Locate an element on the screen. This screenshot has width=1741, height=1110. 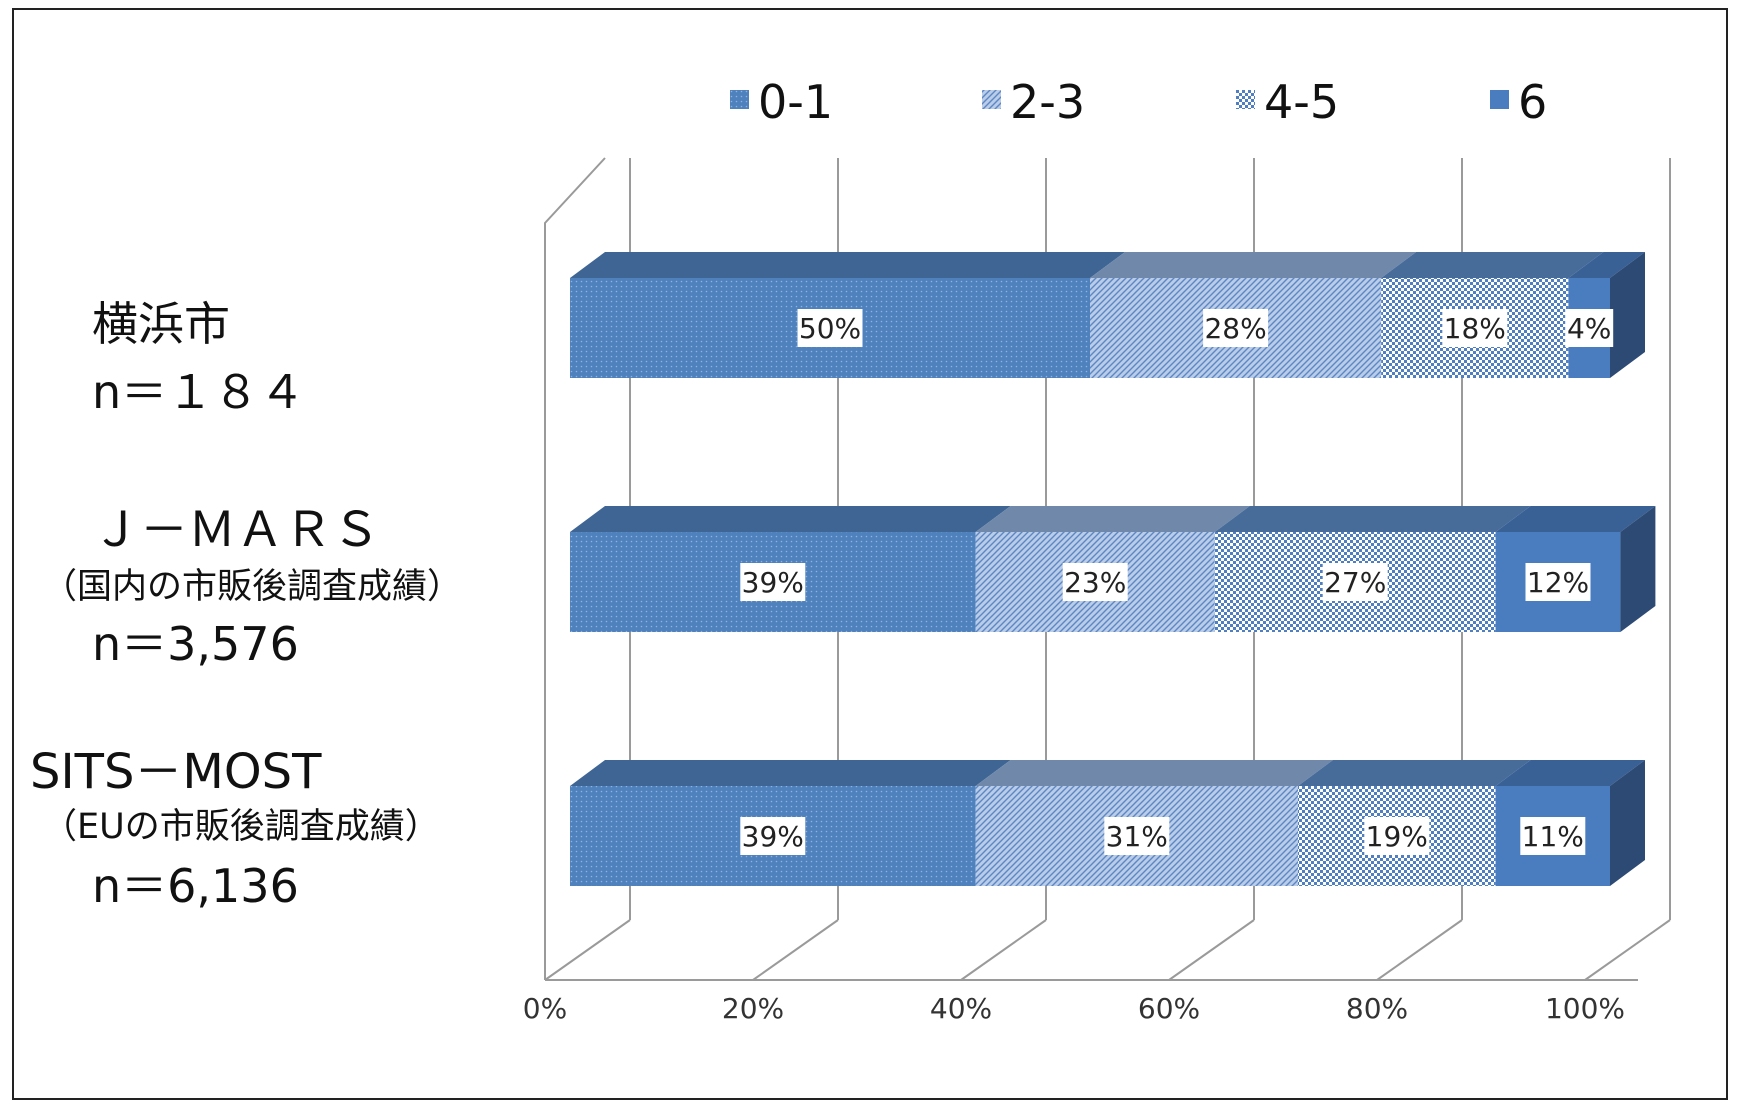
x-tick-label: 40% is located at coordinates (961, 1008).